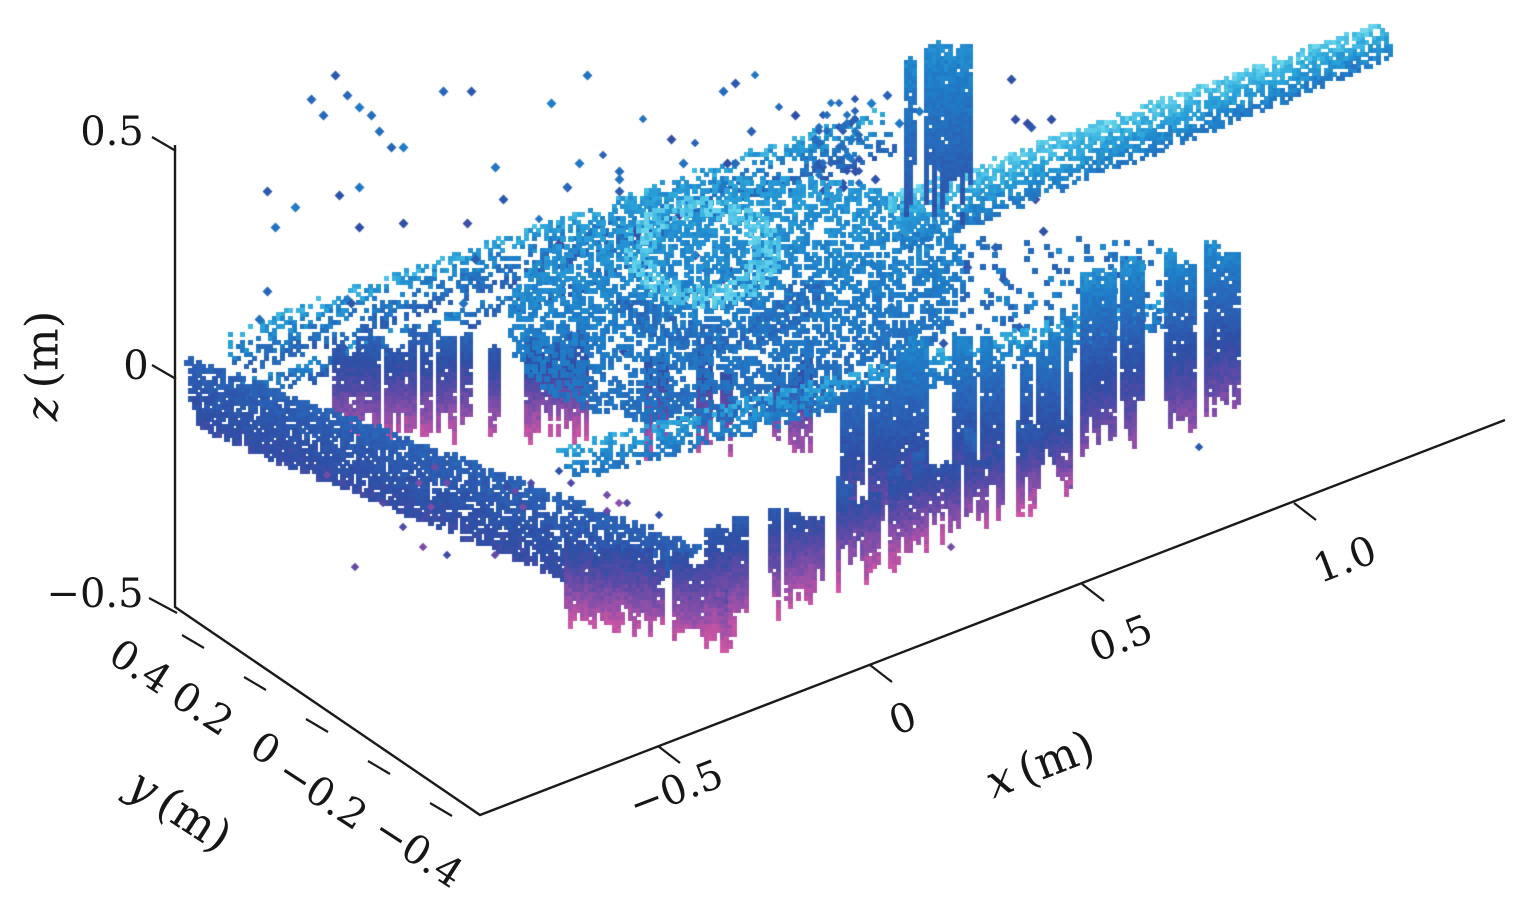 The height and width of the screenshot is (910, 1534). I want to click on z-axis-unit: (m), so click(42, 349).